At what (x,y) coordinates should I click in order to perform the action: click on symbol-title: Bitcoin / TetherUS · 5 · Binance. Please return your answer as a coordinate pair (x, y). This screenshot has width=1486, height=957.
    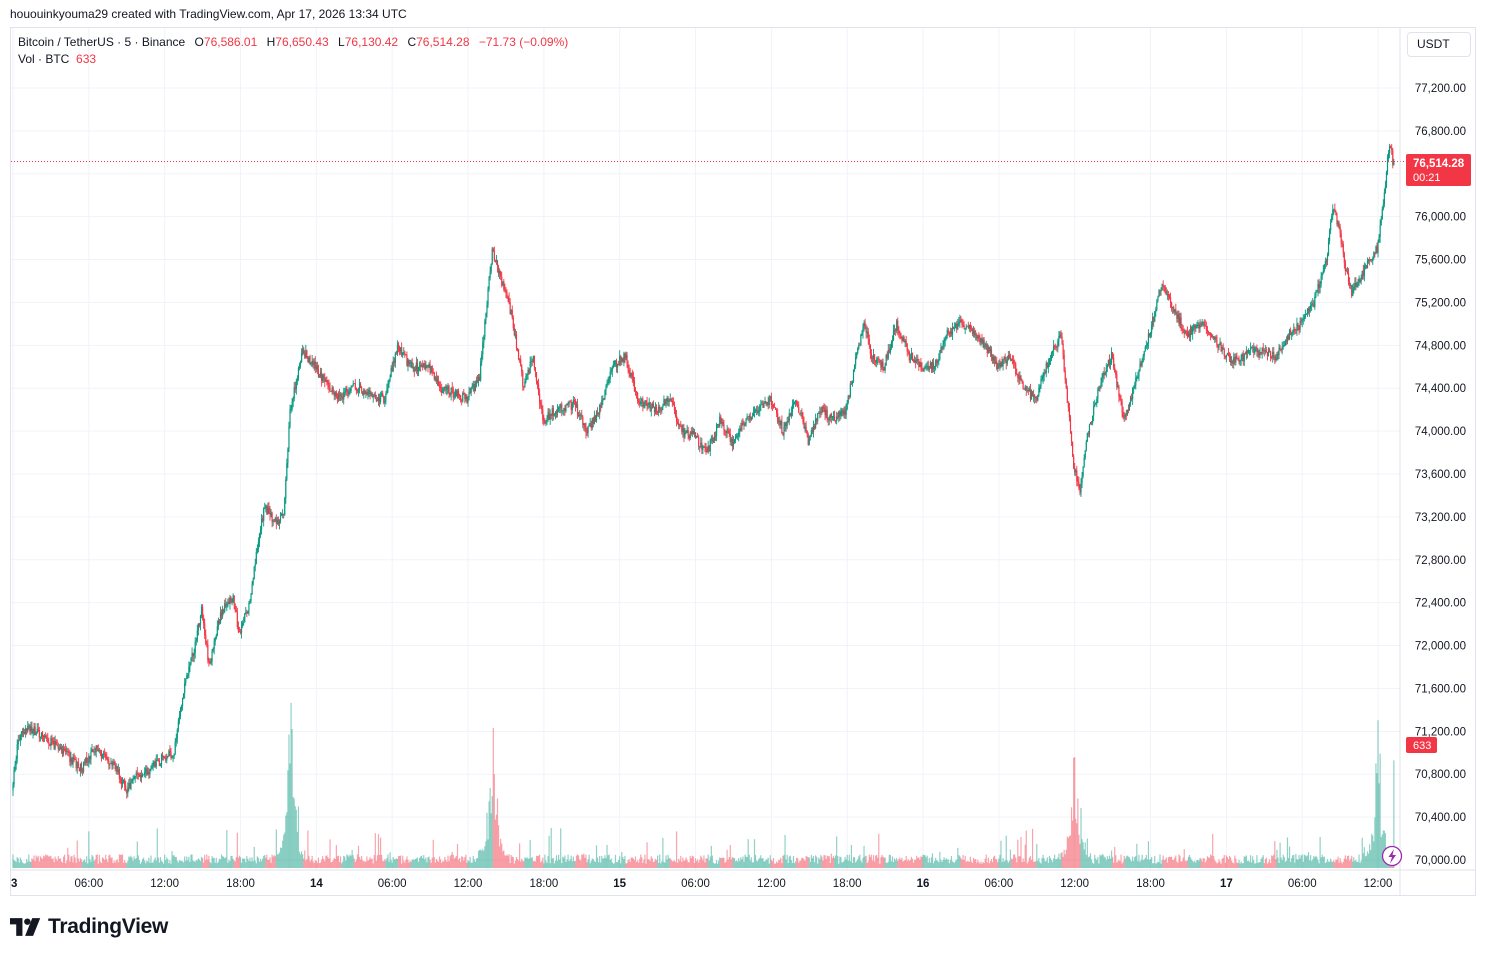
    Looking at the image, I should click on (102, 42).